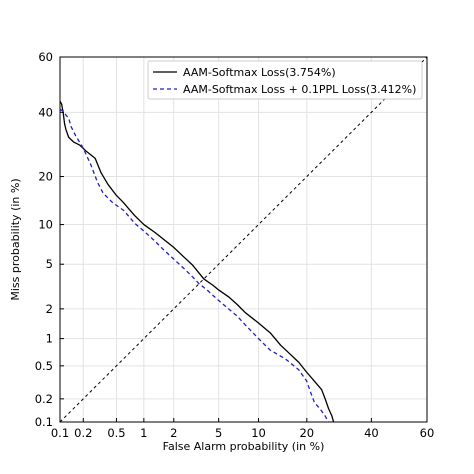  What do you see at coordinates (44, 422) in the screenshot?
I see `y-tick-label: 0.1` at bounding box center [44, 422].